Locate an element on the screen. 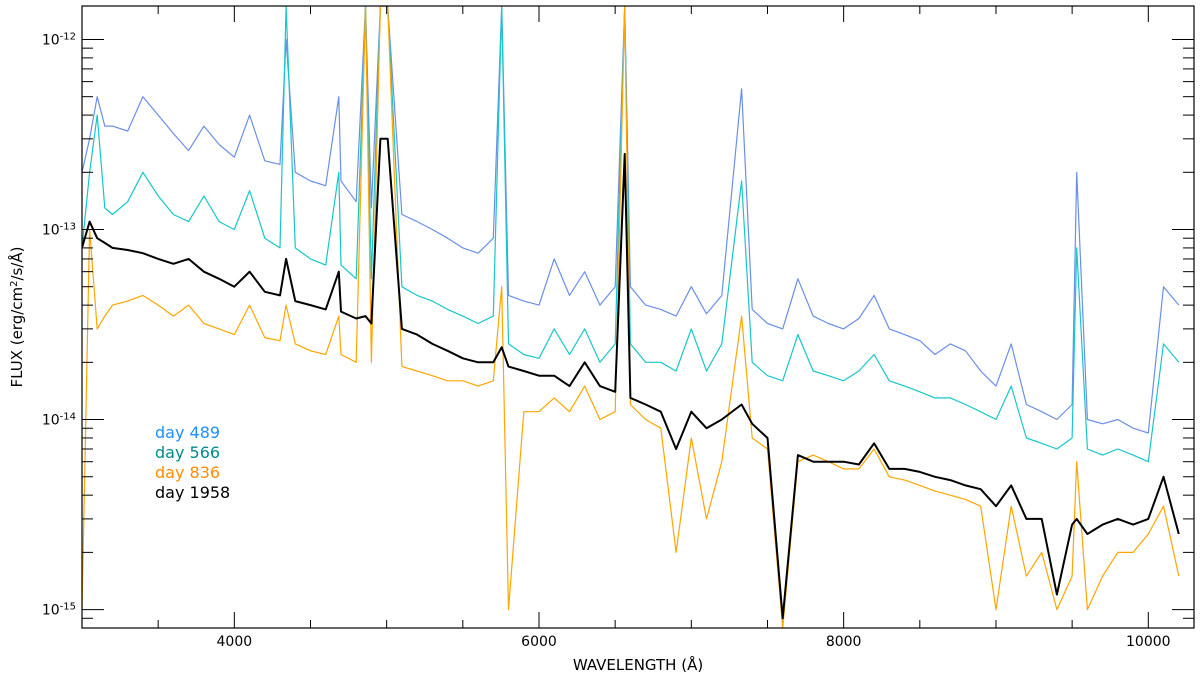 This screenshot has height=679, width=1200. legend-entry-day-1958: day 1958 is located at coordinates (192, 492).